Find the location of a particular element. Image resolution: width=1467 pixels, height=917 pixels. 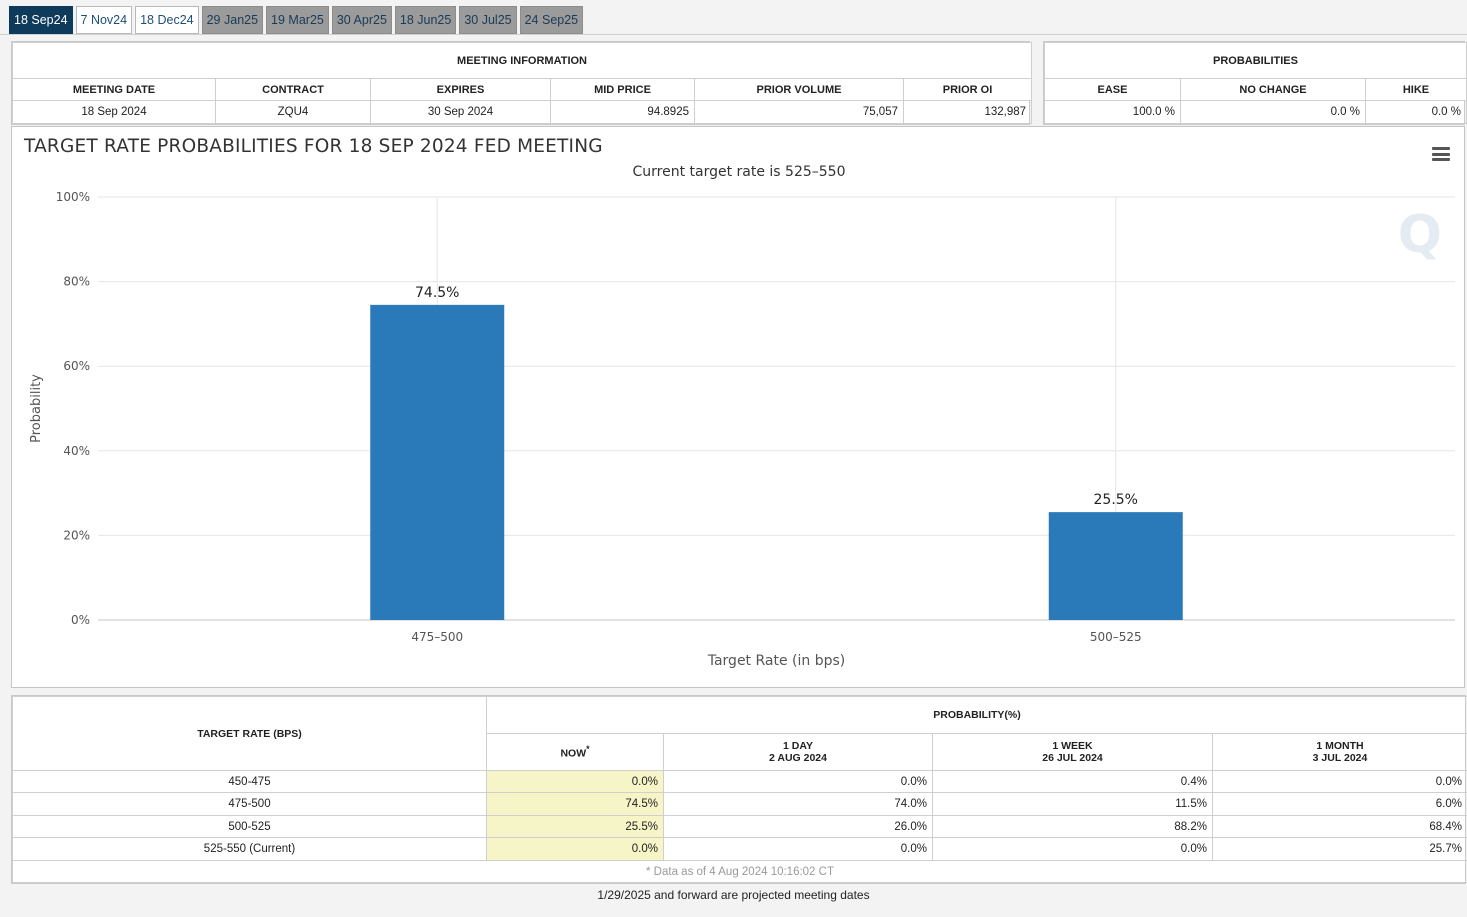

meeting-information-caption: MEETING INFORMATION is located at coordinates (522, 60).